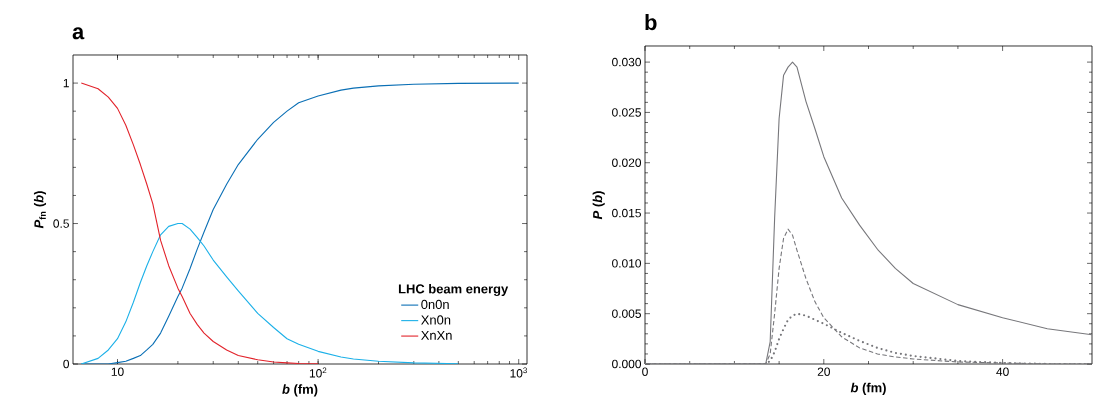 Image resolution: width=1097 pixels, height=420 pixels. I want to click on x-tick-label: 10$^{3}$, so click(518, 372).